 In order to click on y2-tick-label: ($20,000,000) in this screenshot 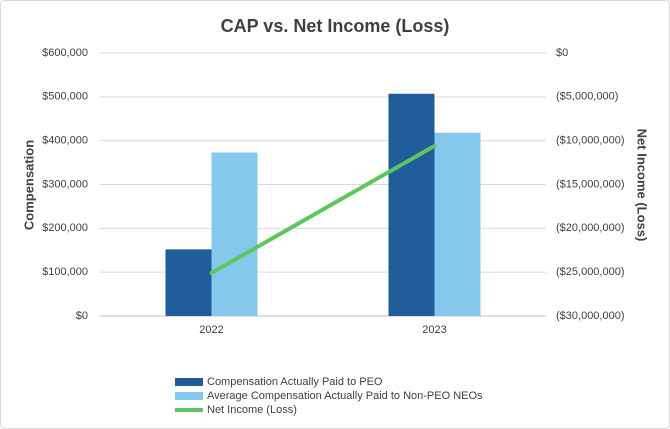, I will do `click(590, 228)`.